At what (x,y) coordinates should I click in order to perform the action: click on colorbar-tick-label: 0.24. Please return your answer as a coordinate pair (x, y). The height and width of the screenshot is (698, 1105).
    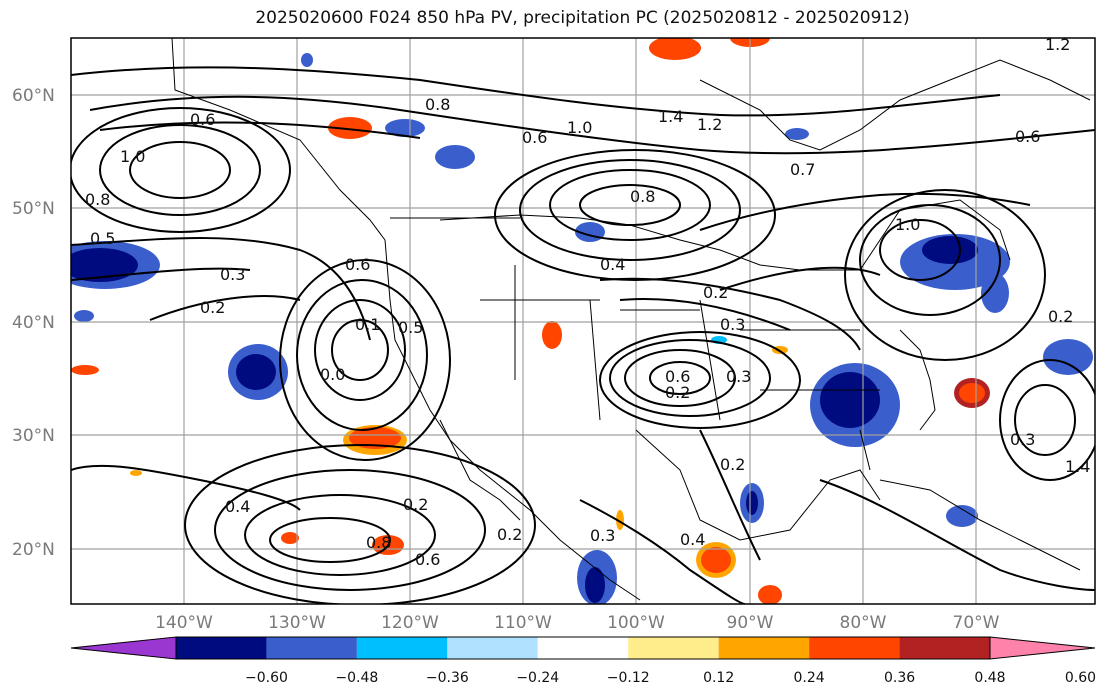
    Looking at the image, I should click on (809, 678).